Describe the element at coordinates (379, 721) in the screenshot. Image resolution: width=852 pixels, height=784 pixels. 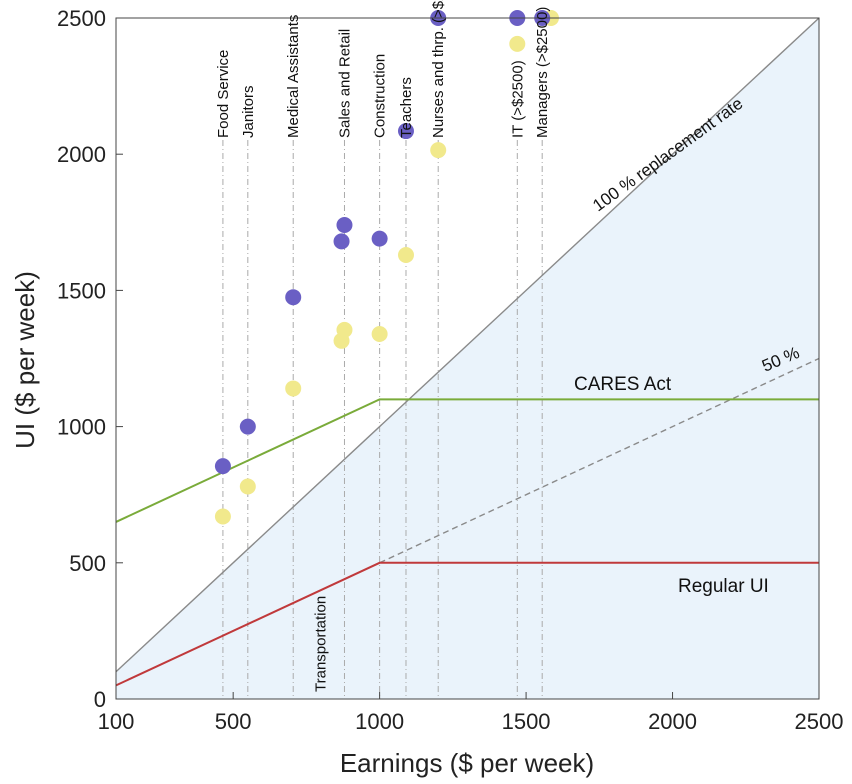
I see `x-tick-label-2: 1000` at that location.